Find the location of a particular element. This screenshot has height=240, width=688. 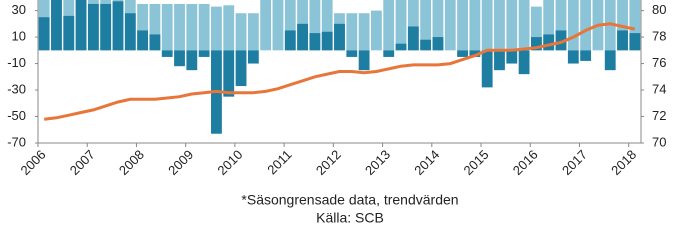

y2-tick-label: 72 is located at coordinates (659, 115).